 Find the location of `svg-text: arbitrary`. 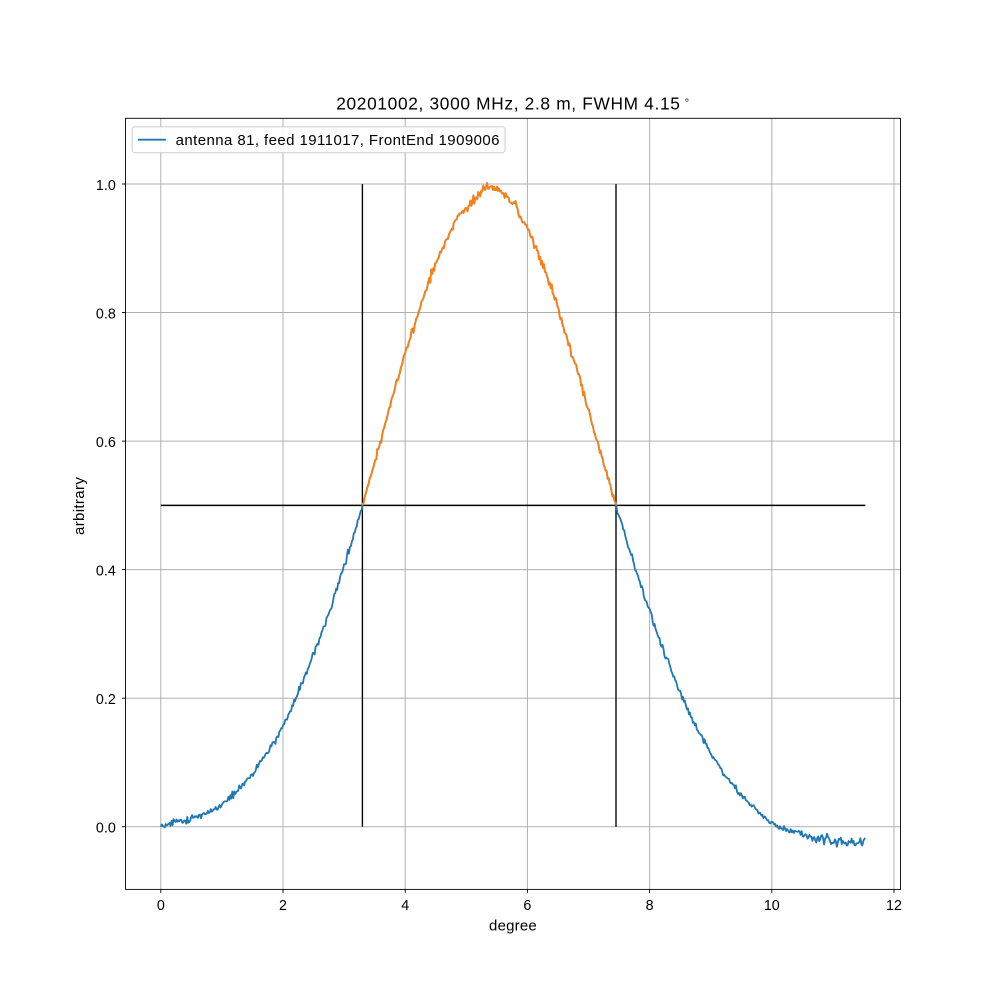

svg-text: arbitrary is located at coordinates (79, 506).